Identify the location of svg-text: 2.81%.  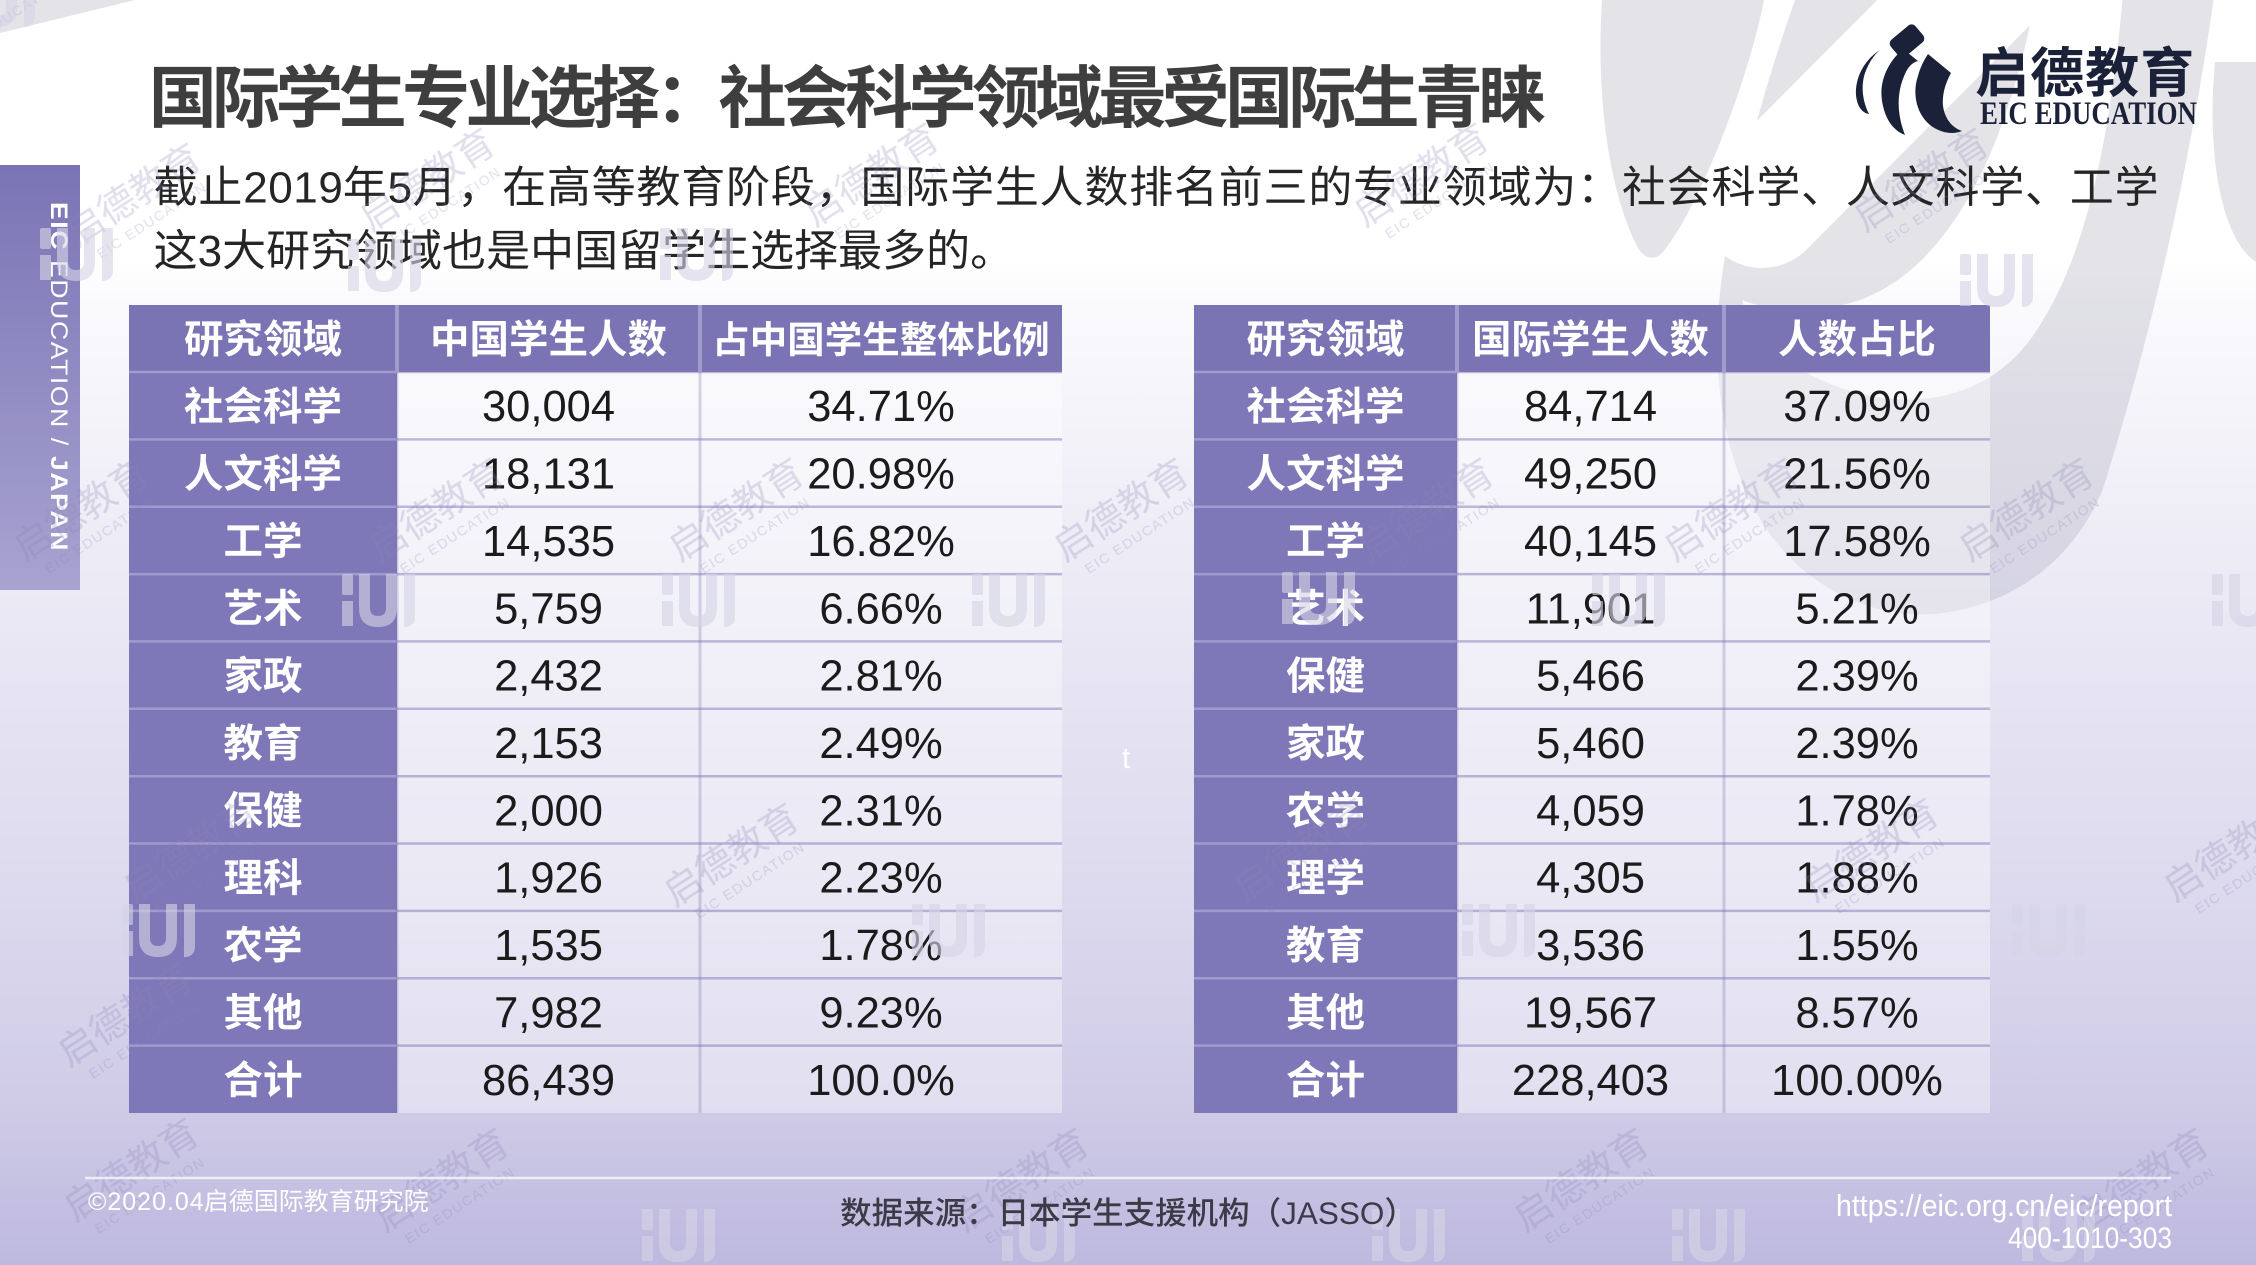
(880, 677).